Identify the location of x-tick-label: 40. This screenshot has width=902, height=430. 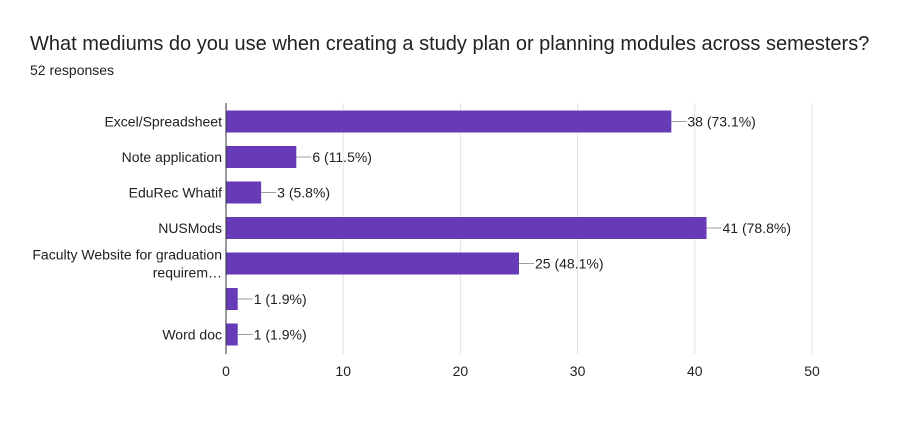
(695, 371).